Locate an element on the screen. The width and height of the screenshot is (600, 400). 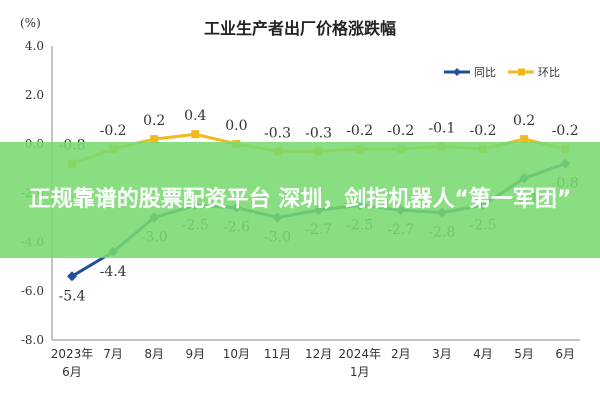
y-tick-label: 2.0 is located at coordinates (34, 95).